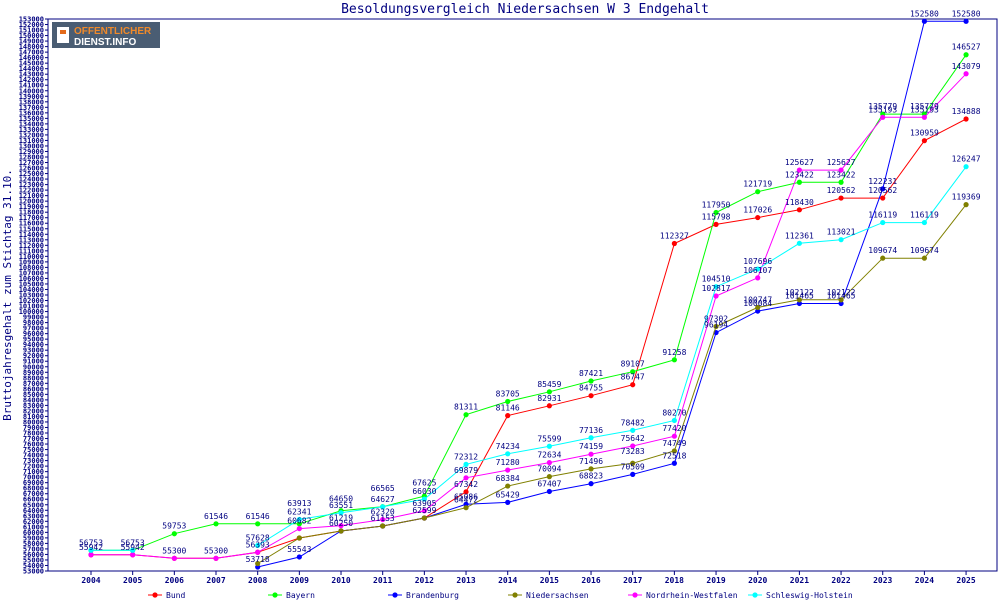 The image size is (1000, 600). Describe the element at coordinates (33, 461) in the screenshot. I see `y-tick-label: 73000` at that location.